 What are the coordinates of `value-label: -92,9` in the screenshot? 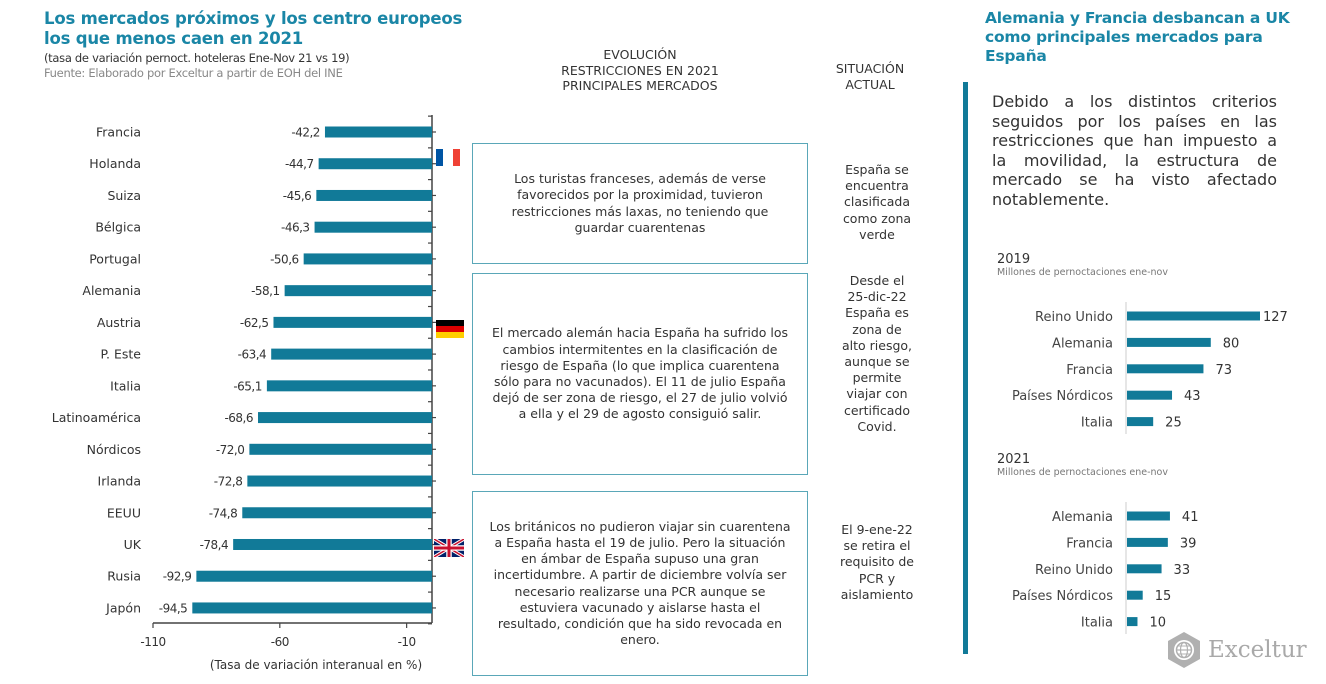 It's located at (177, 577).